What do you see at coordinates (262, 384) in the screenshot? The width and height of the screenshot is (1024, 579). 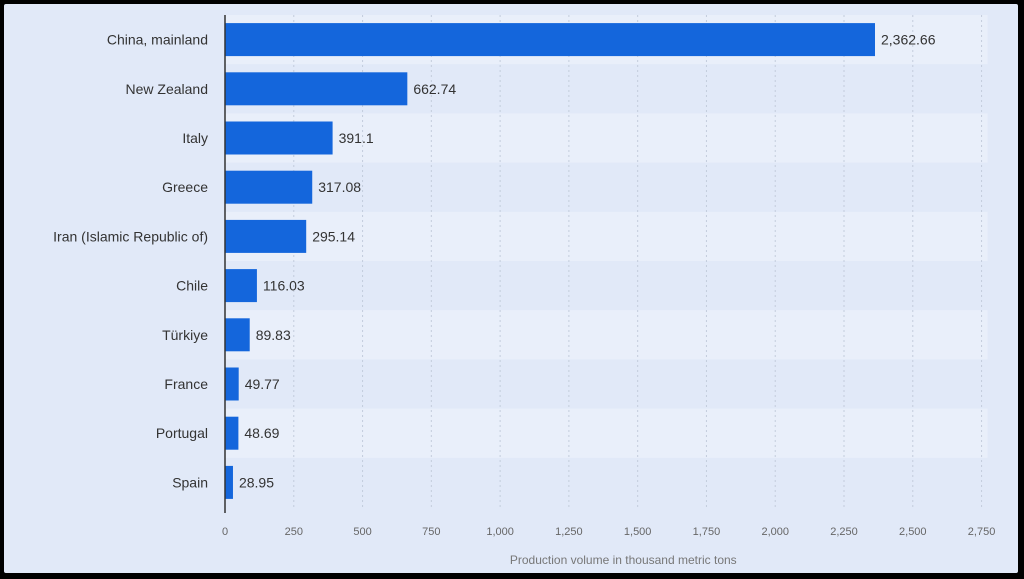 I see `value-label: 49.77` at bounding box center [262, 384].